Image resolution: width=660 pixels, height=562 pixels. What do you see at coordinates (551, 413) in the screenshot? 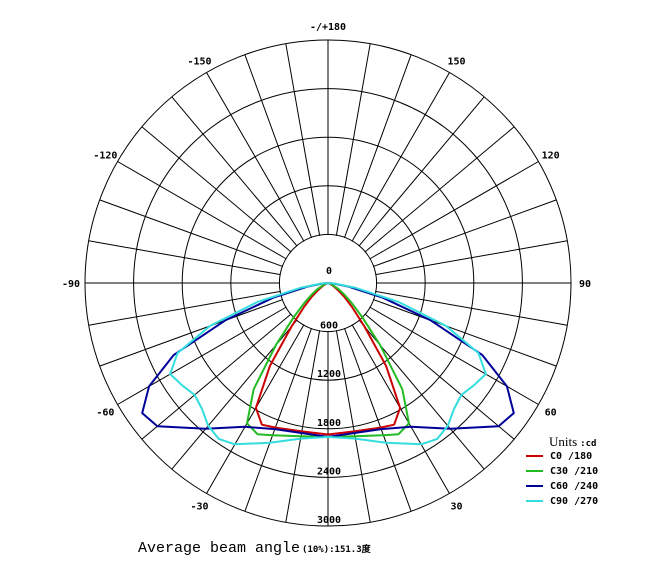
I see `angle-label: 60` at bounding box center [551, 413].